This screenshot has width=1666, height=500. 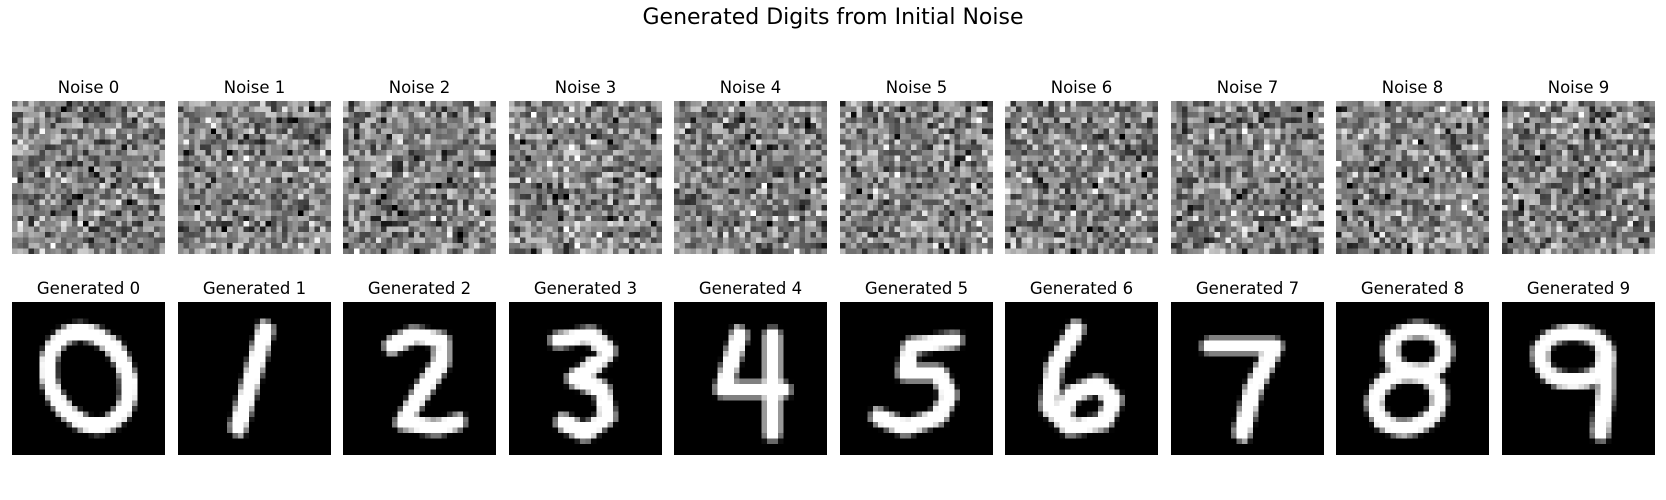 I want to click on generated-panel-title: Generated 7, so click(x=1247, y=288).